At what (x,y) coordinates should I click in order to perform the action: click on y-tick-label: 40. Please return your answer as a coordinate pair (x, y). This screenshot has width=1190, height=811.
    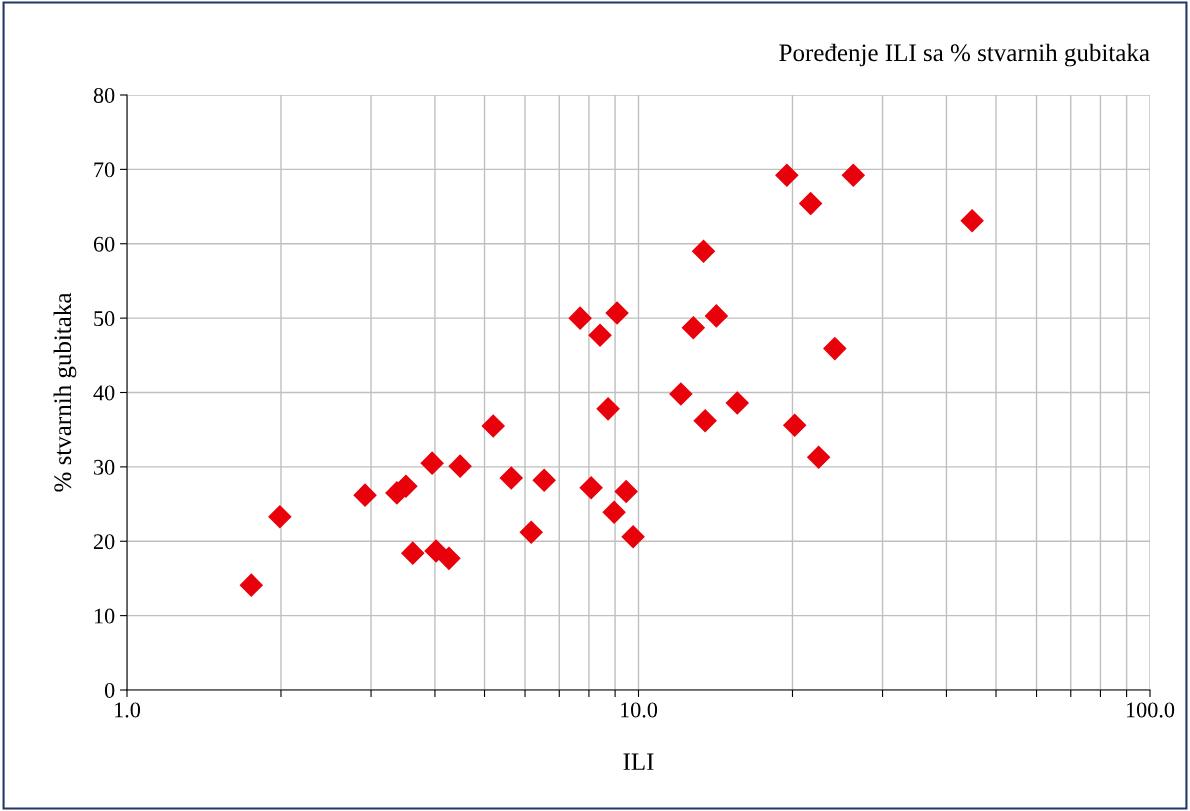
    Looking at the image, I should click on (104, 393).